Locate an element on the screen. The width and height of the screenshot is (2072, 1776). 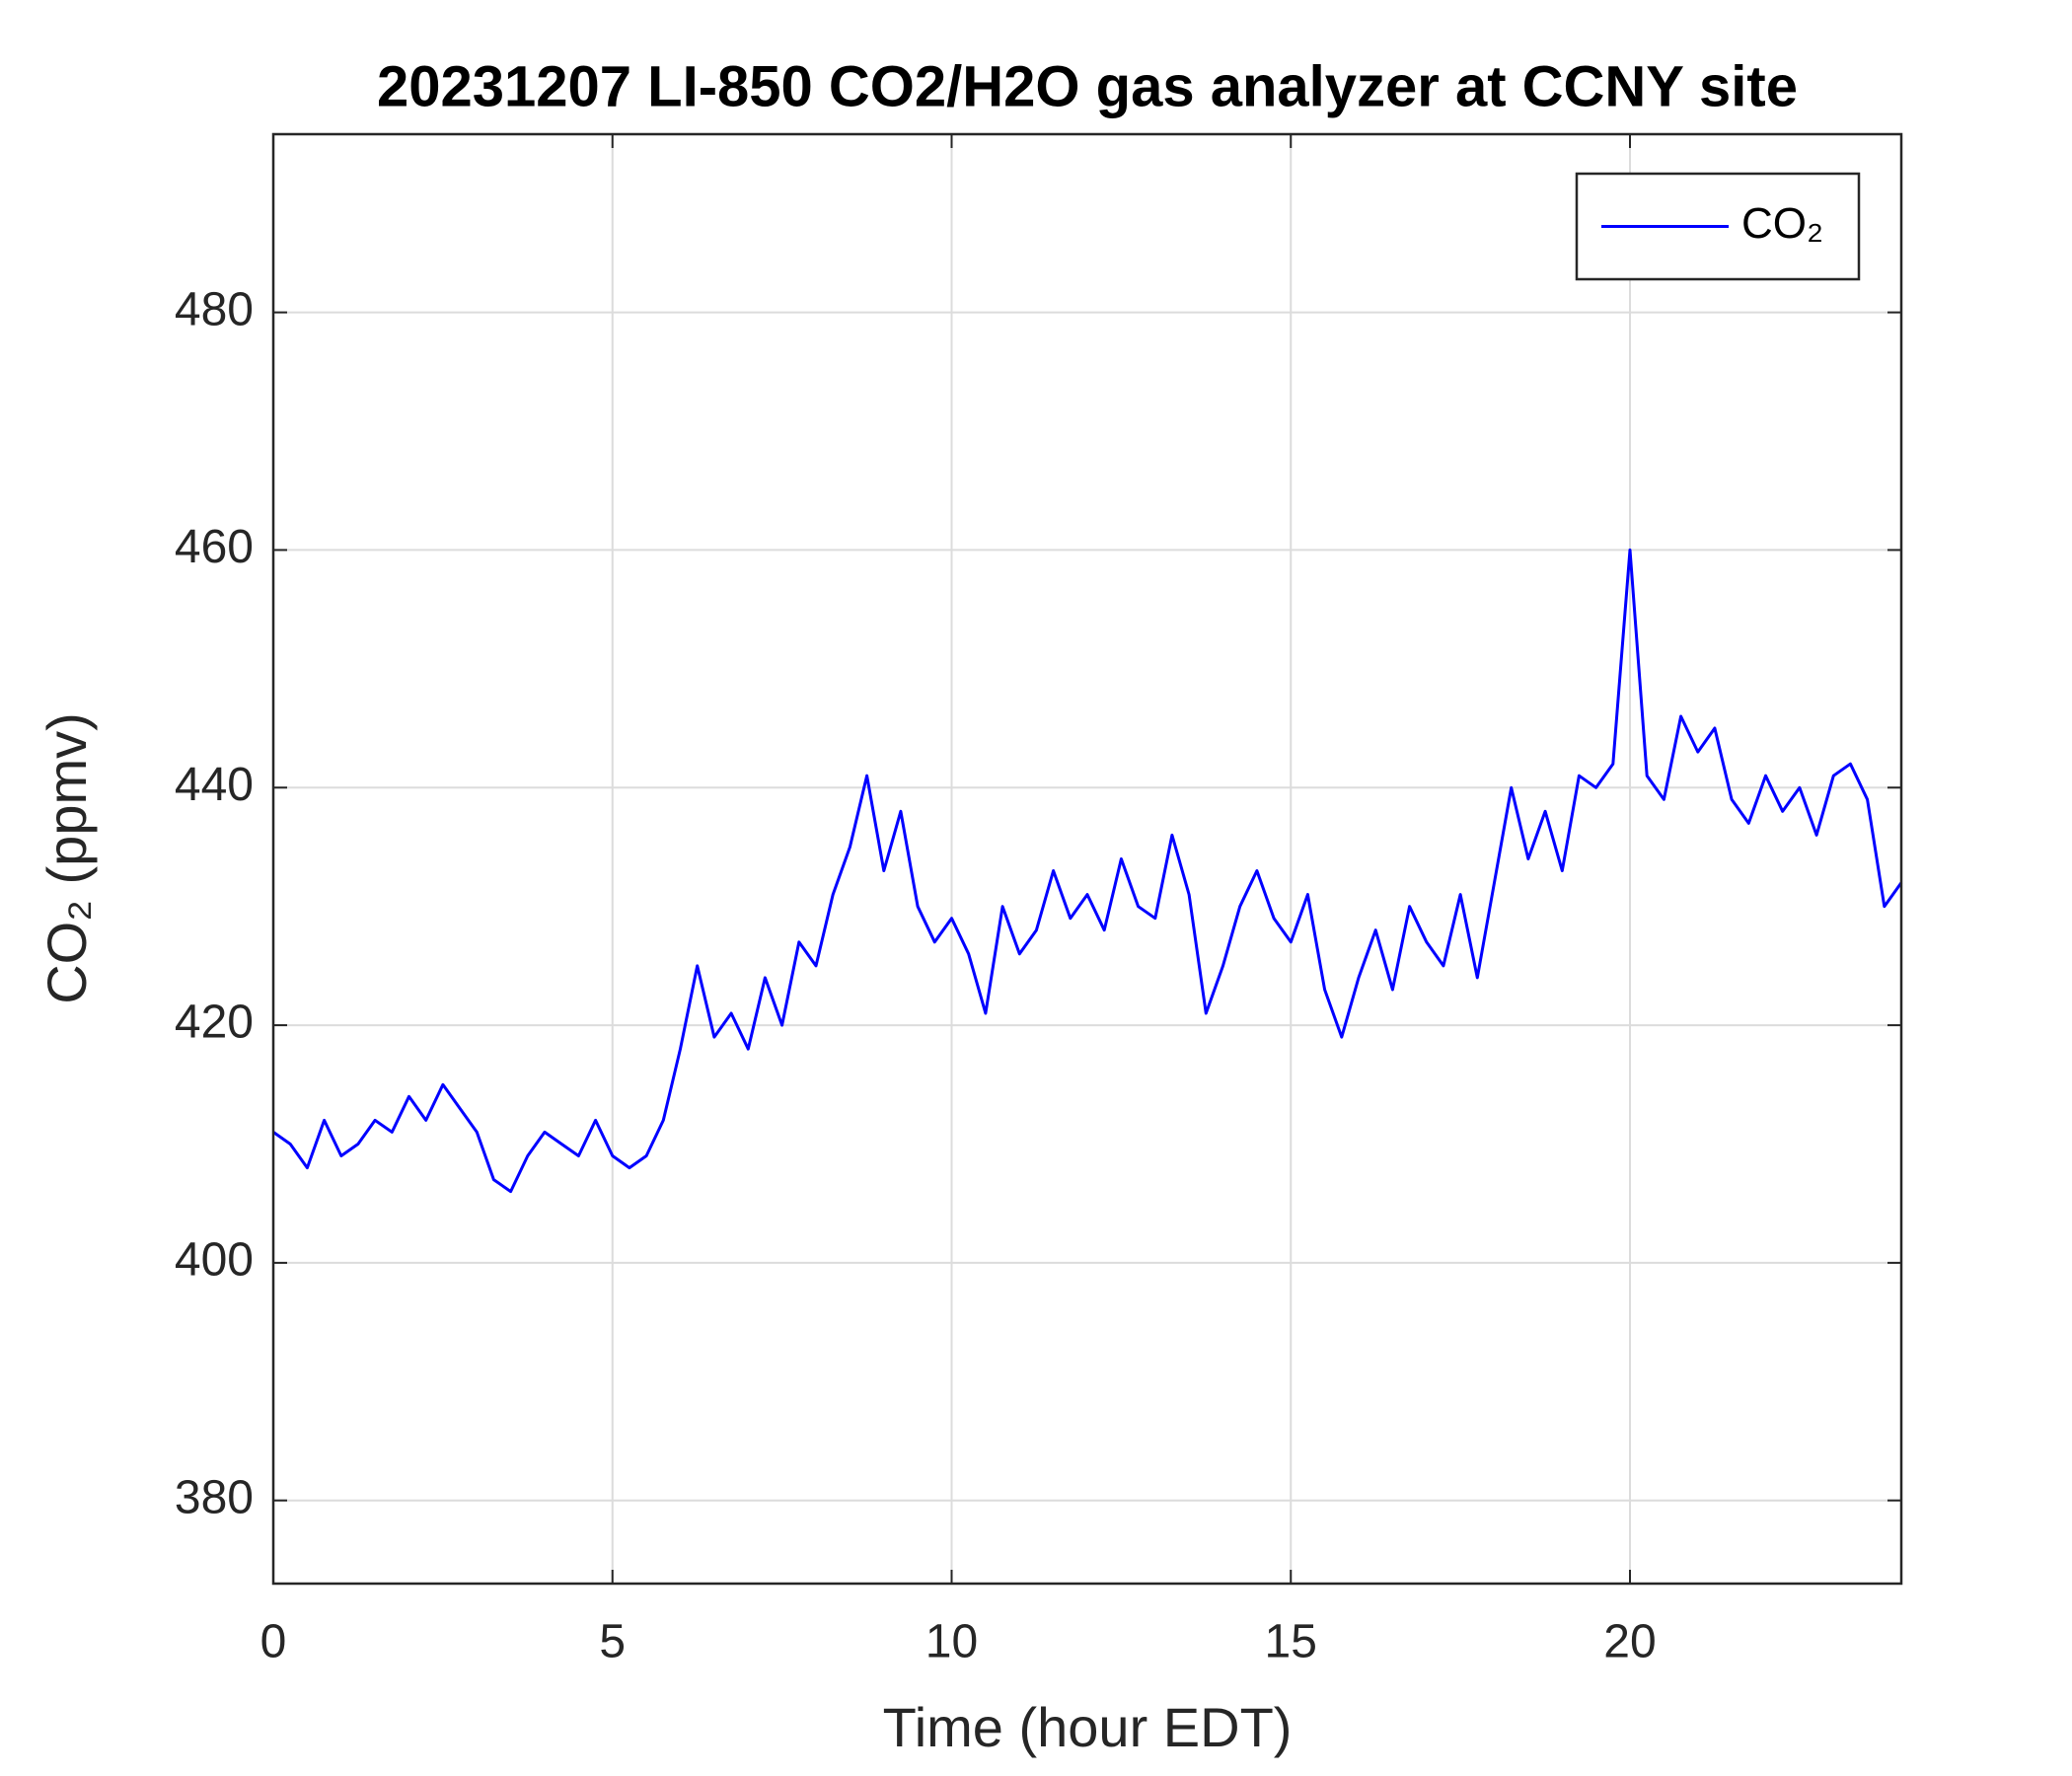
x-tick-label: 5 is located at coordinates (613, 1642).